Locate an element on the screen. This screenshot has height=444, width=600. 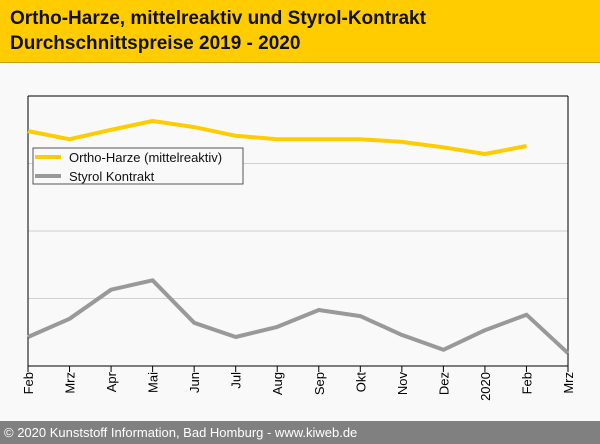
chart-title-line2: Durchschnittspreise 2019 - 2020 is located at coordinates (155, 43).